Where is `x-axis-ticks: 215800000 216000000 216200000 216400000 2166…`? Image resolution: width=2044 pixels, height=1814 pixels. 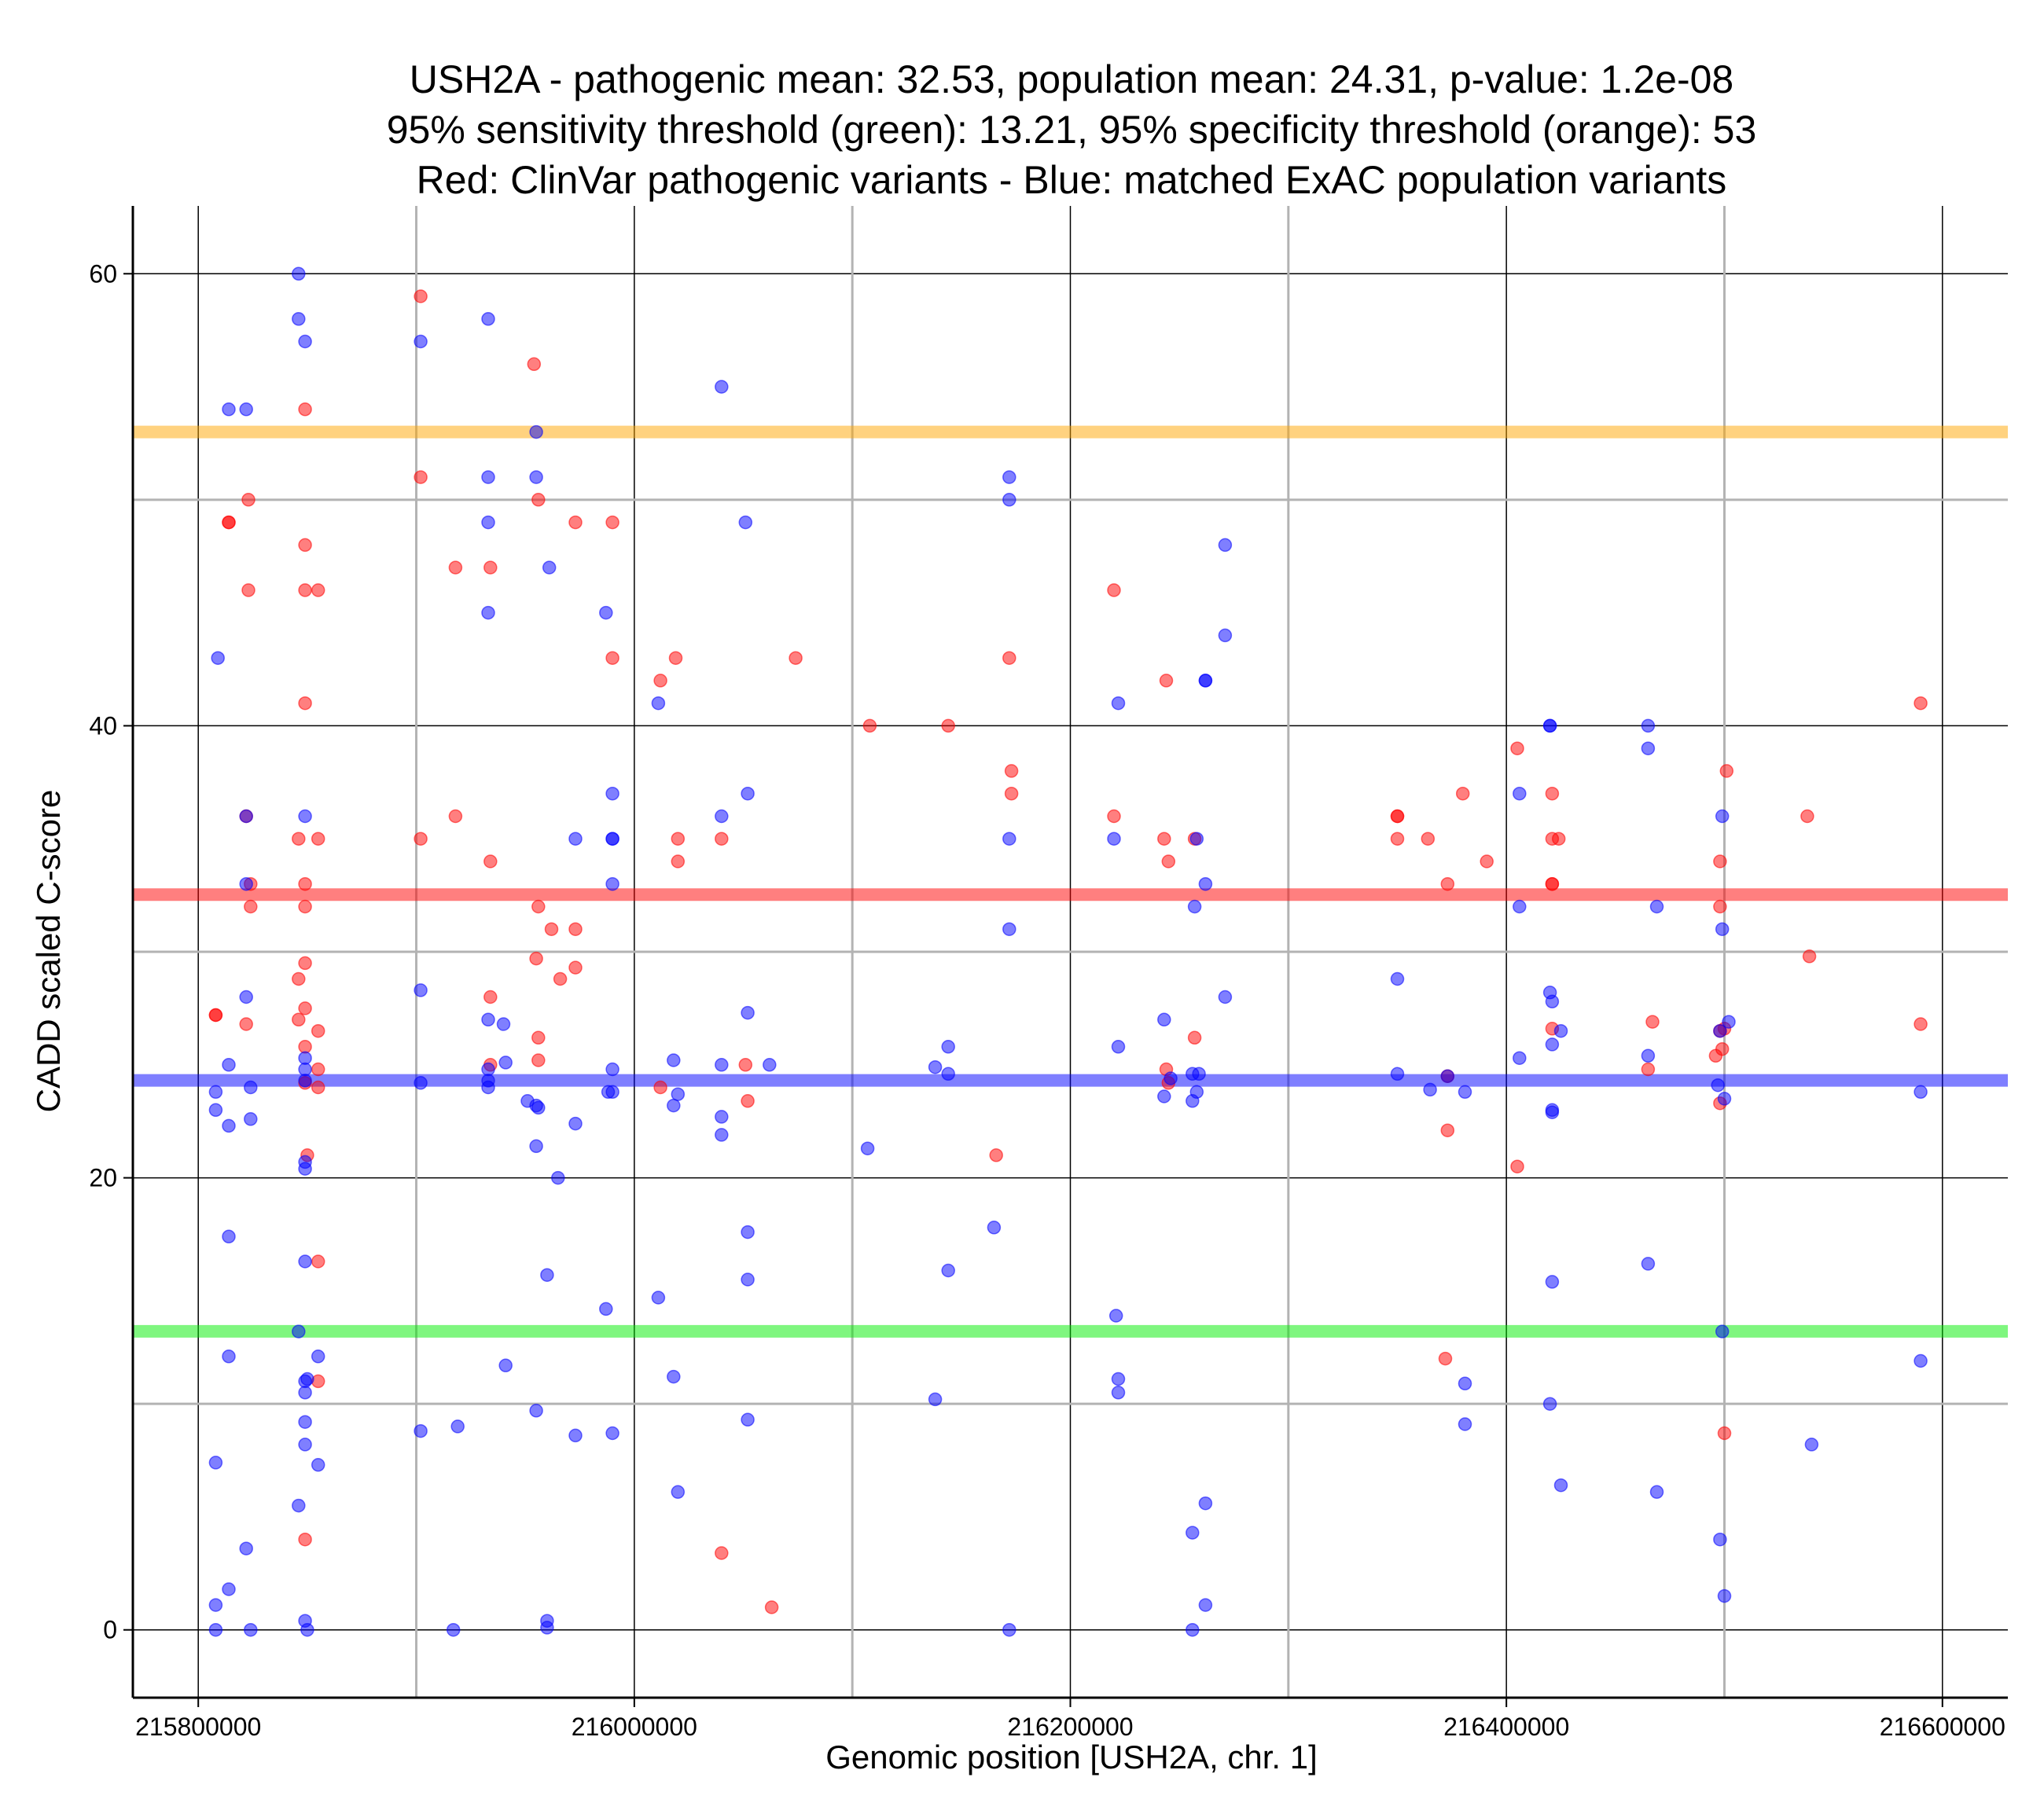
x-axis-ticks: 215800000 216000000 216200000 216400000 2166… is located at coordinates (1070, 1719).